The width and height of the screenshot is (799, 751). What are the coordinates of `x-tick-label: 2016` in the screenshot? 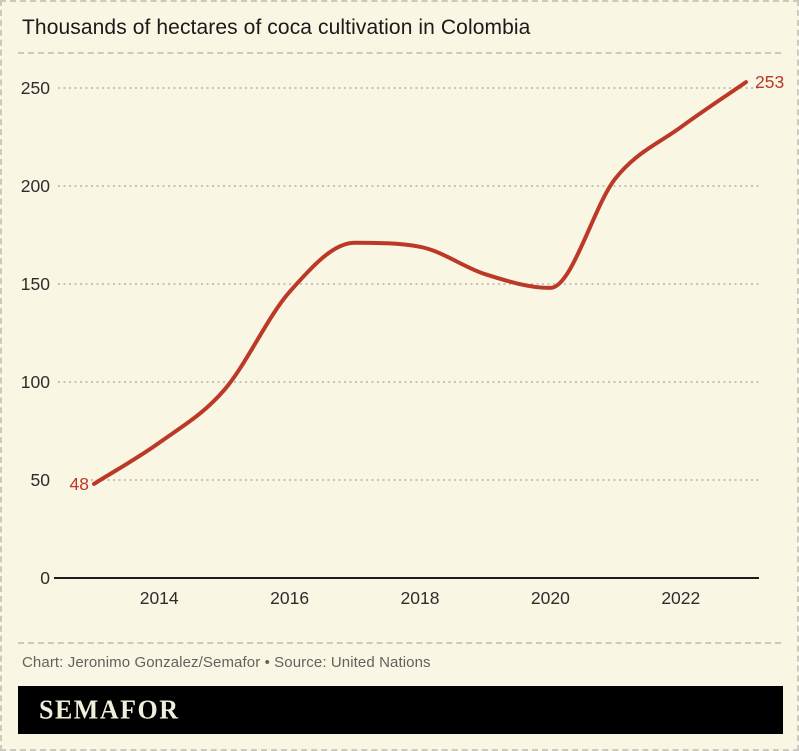 It's located at (289, 598).